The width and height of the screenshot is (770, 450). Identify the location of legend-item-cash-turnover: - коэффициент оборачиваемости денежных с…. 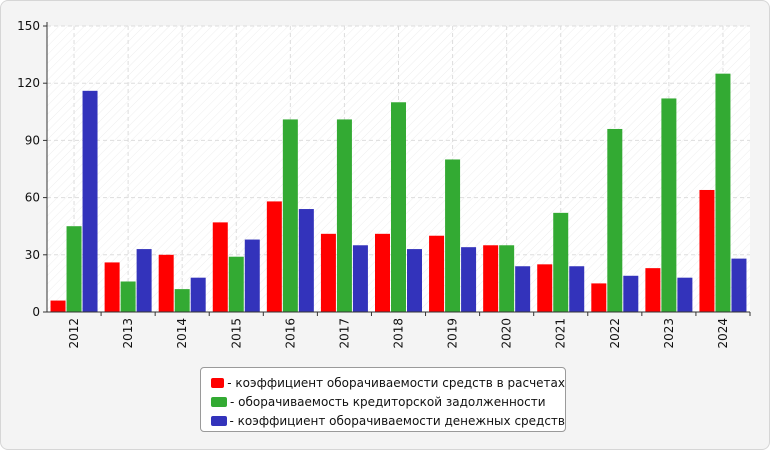
(388, 420).